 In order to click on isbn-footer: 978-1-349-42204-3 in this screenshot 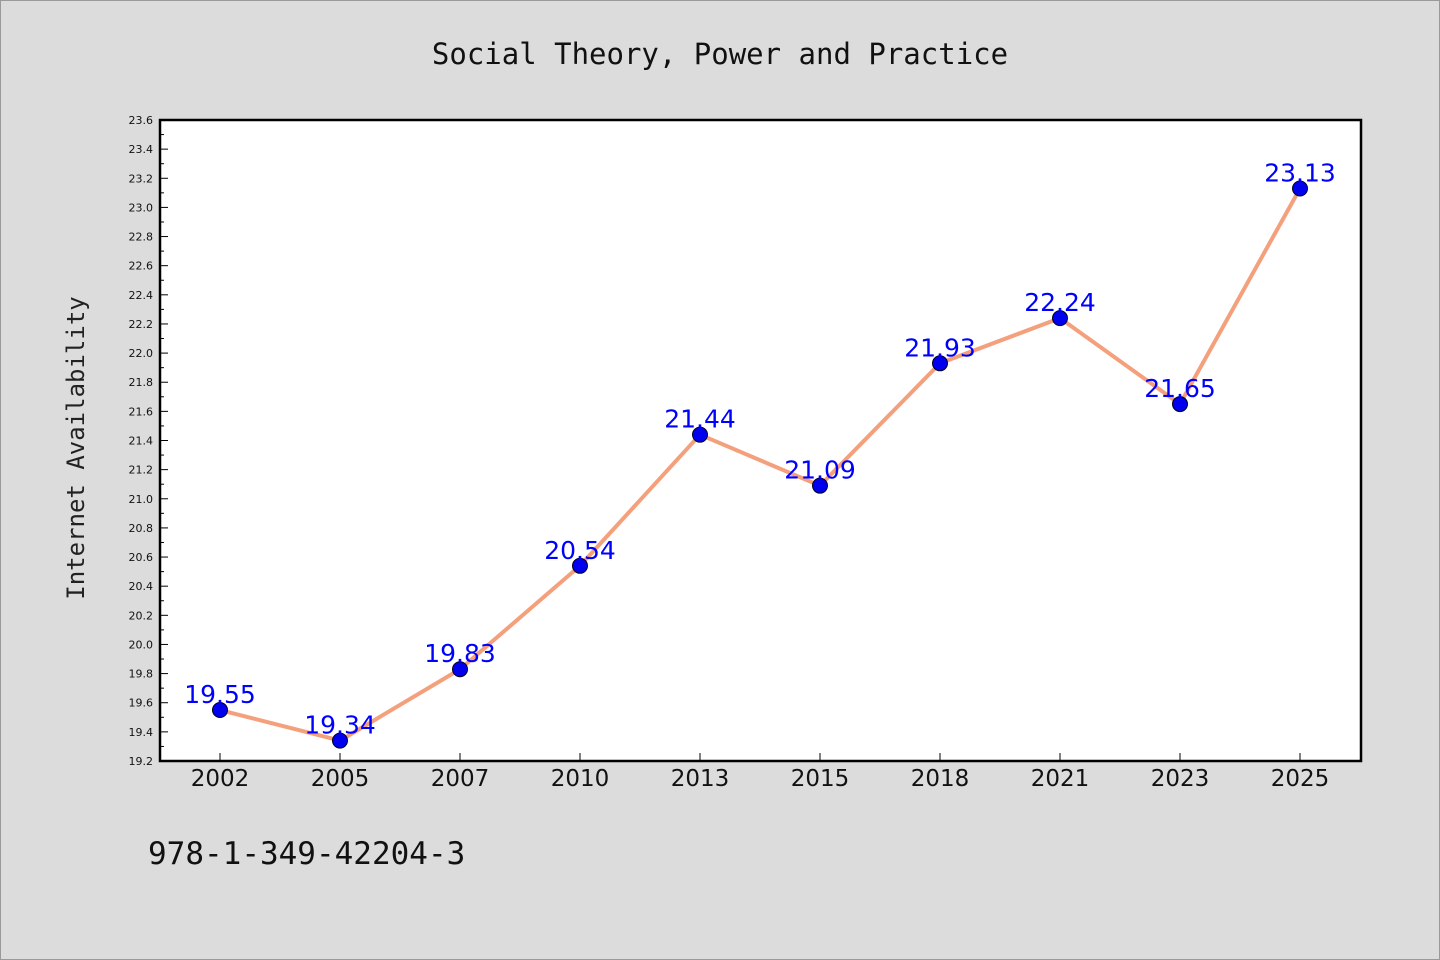, I will do `click(306, 854)`.